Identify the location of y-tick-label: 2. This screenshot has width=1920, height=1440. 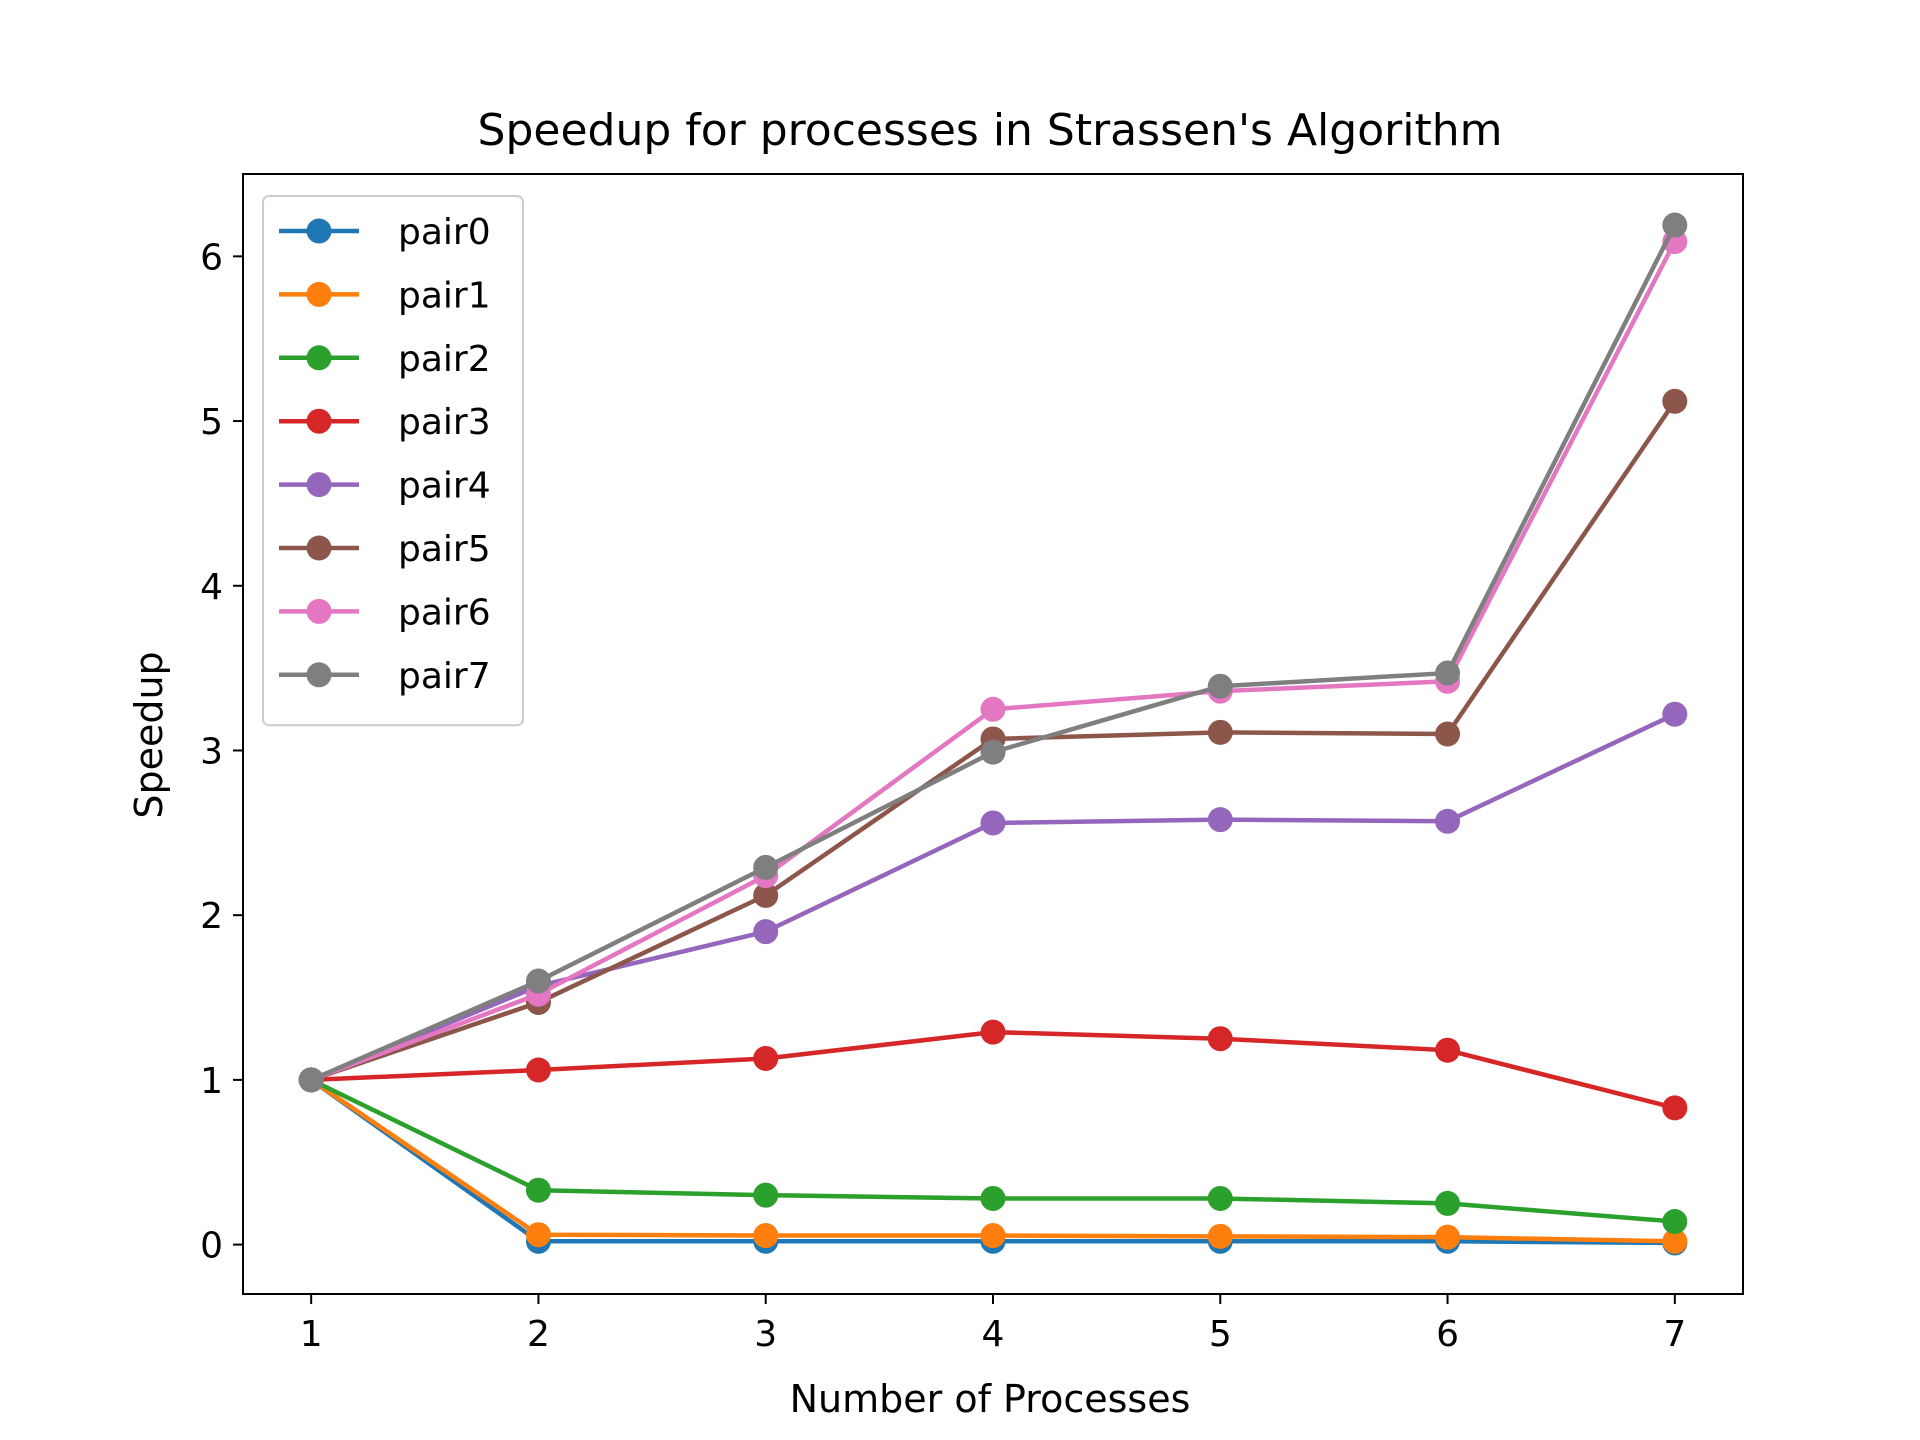
(211, 916).